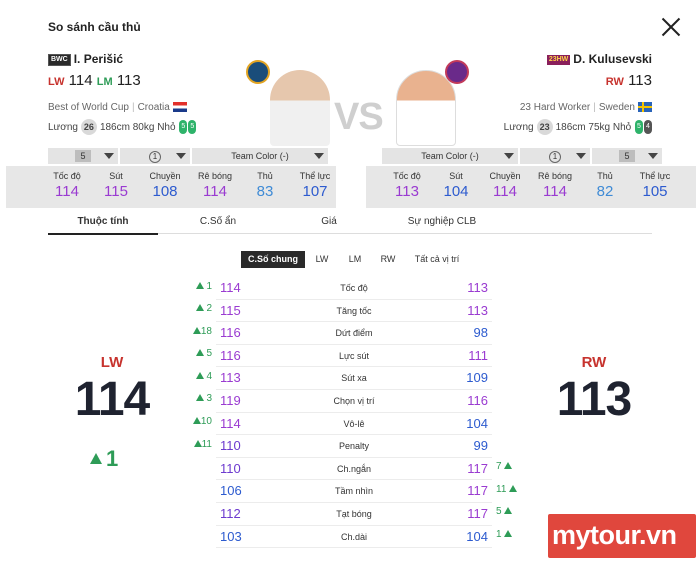  Describe the element at coordinates (354, 378) in the screenshot. I see `table-row: 113 Sút xa 109` at that location.